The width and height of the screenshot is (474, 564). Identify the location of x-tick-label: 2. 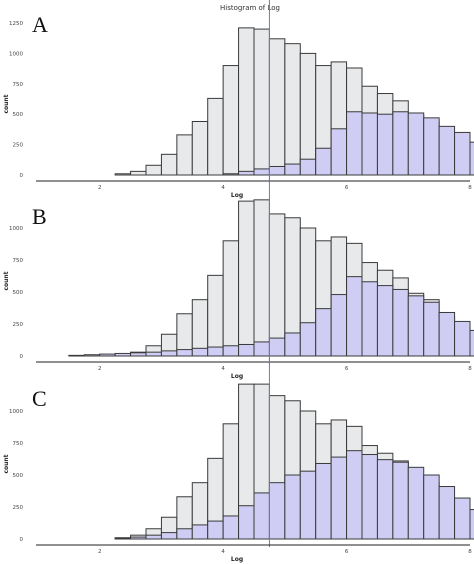
(100, 369).